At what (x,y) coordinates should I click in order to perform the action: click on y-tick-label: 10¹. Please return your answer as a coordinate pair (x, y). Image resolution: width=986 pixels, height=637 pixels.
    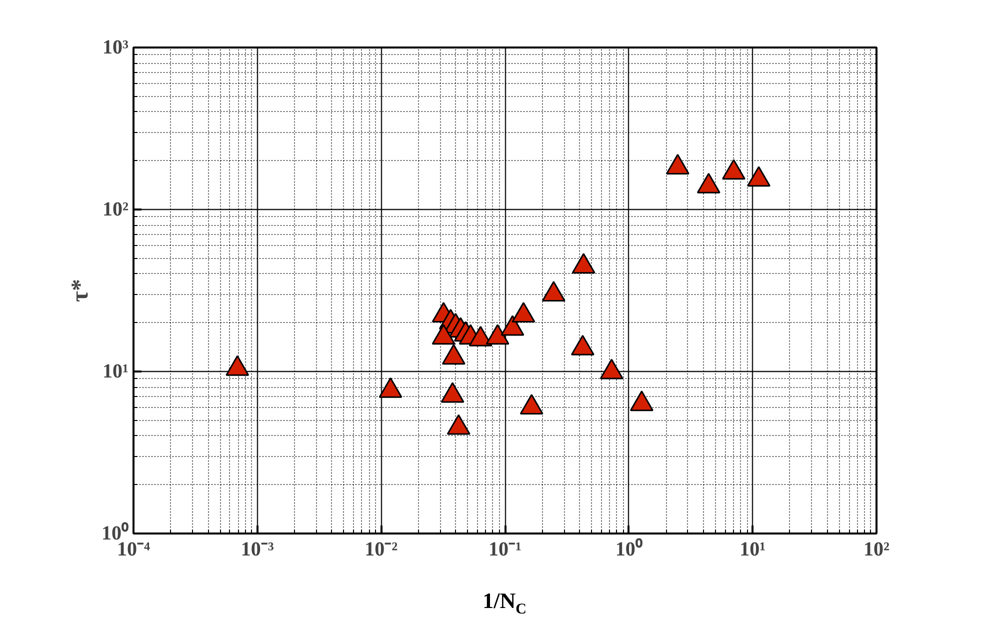
    Looking at the image, I should click on (115, 371).